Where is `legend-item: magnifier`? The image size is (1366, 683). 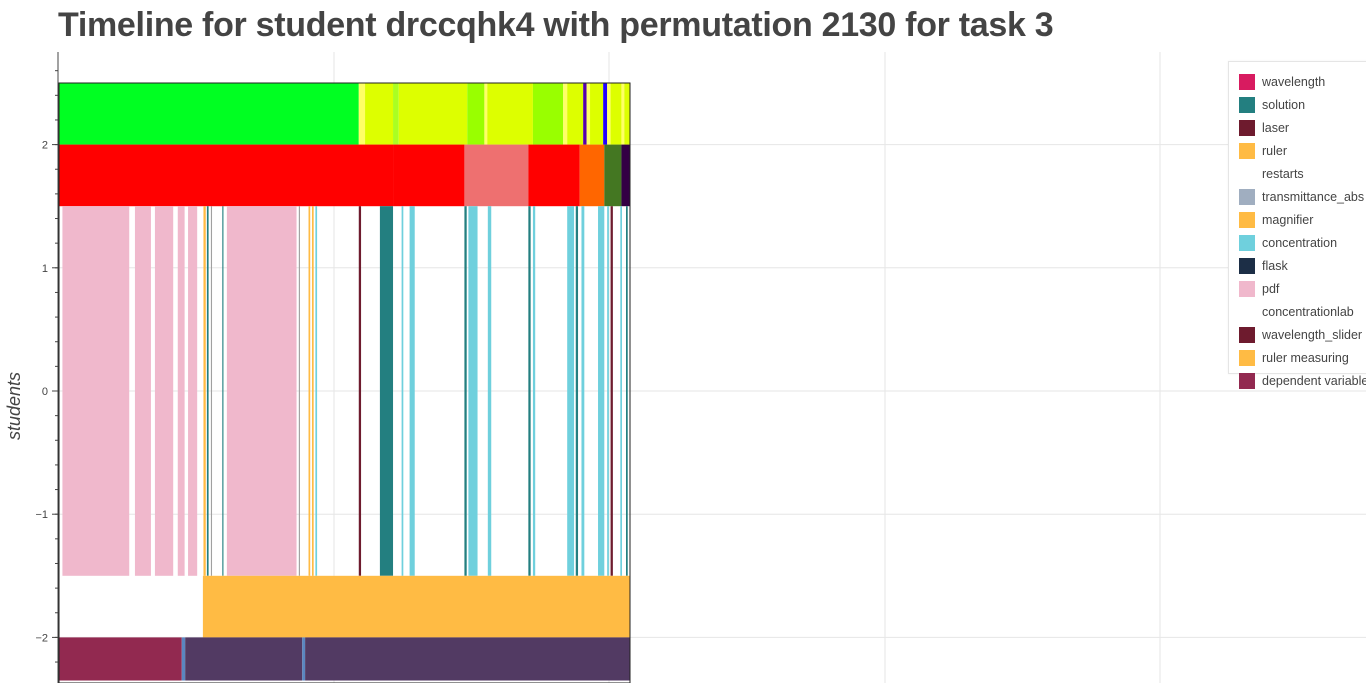
legend-item: magnifier is located at coordinates (1276, 220).